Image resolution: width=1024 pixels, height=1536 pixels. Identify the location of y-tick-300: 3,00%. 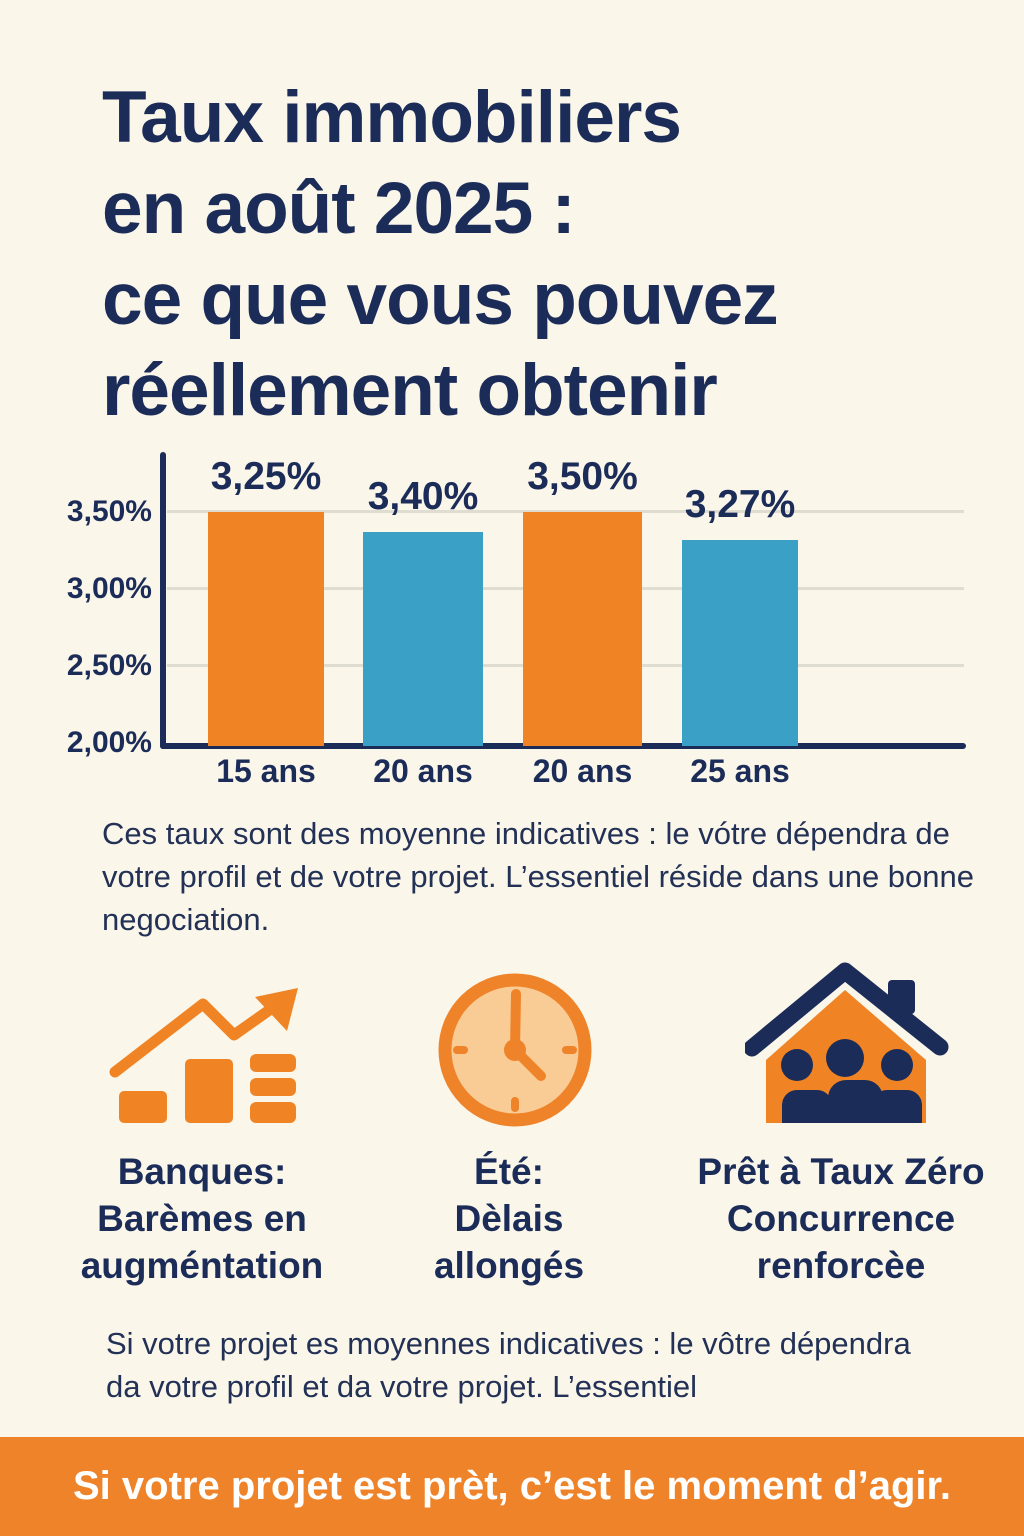
(109, 588).